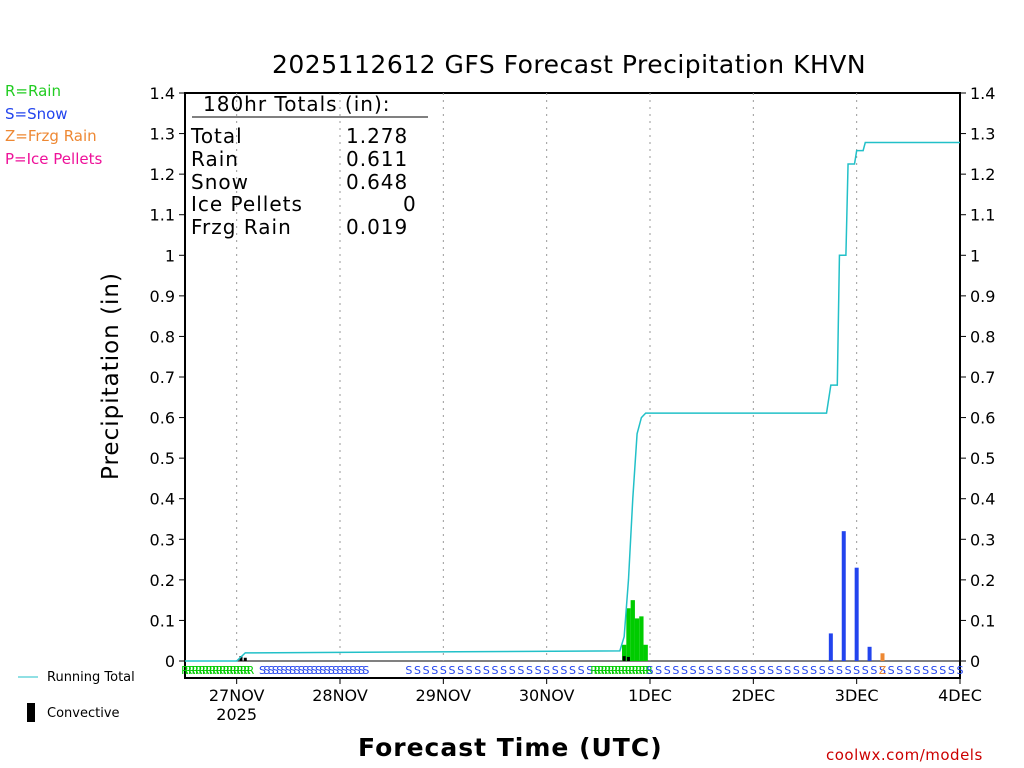 The width and height of the screenshot is (1024, 768). What do you see at coordinates (443, 670) in the screenshot?
I see `ptype-mark-49: S` at bounding box center [443, 670].